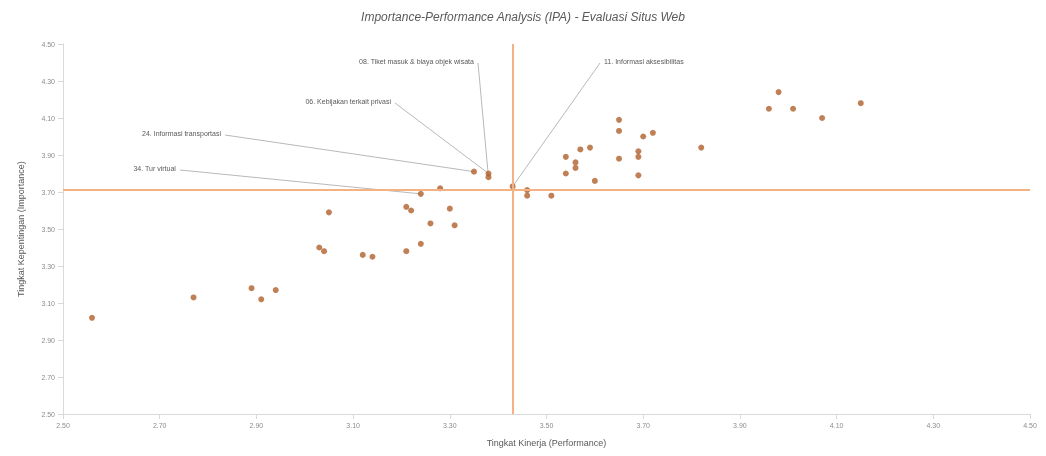 This screenshot has width=1046, height=456. What do you see at coordinates (546, 442) in the screenshot?
I see `x-axis-title: Tingkat Kinerja (Performance)` at bounding box center [546, 442].